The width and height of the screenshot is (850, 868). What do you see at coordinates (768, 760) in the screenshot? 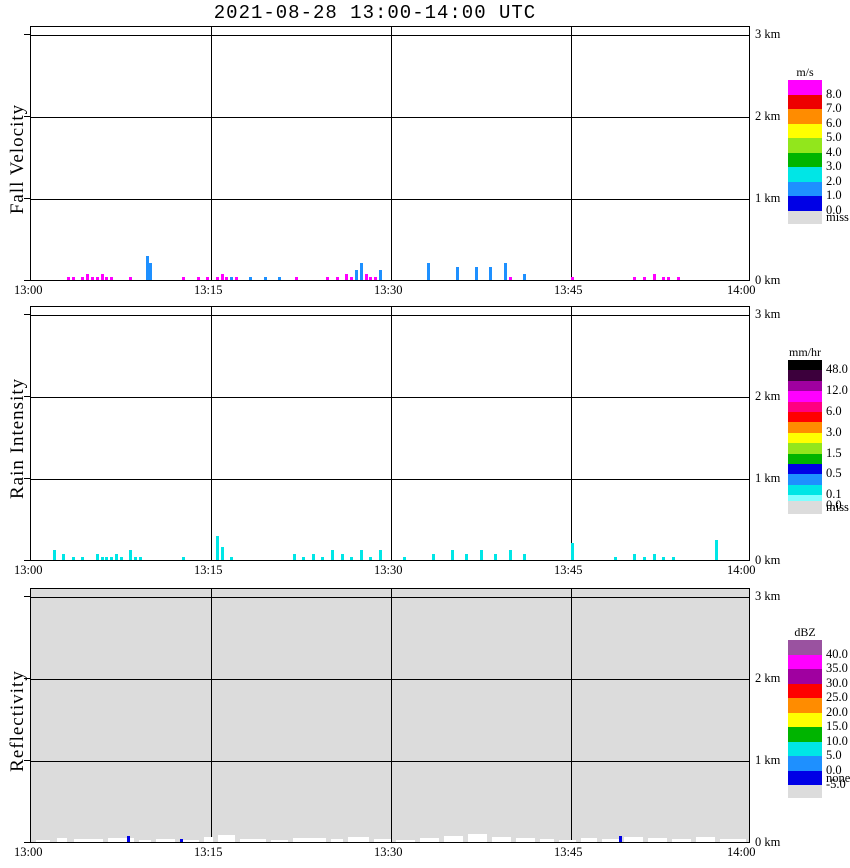
I see `ytick-1km-p3: 1 km` at bounding box center [768, 760].